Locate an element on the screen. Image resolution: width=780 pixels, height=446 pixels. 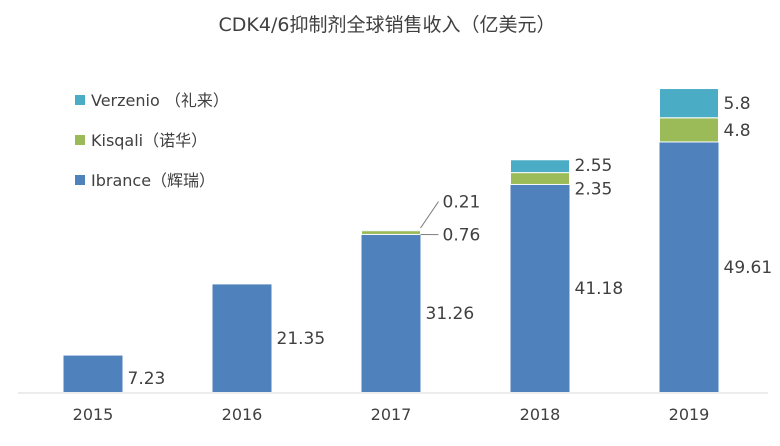
data-label-kisqali-2019: 4.8 is located at coordinates (737, 131).